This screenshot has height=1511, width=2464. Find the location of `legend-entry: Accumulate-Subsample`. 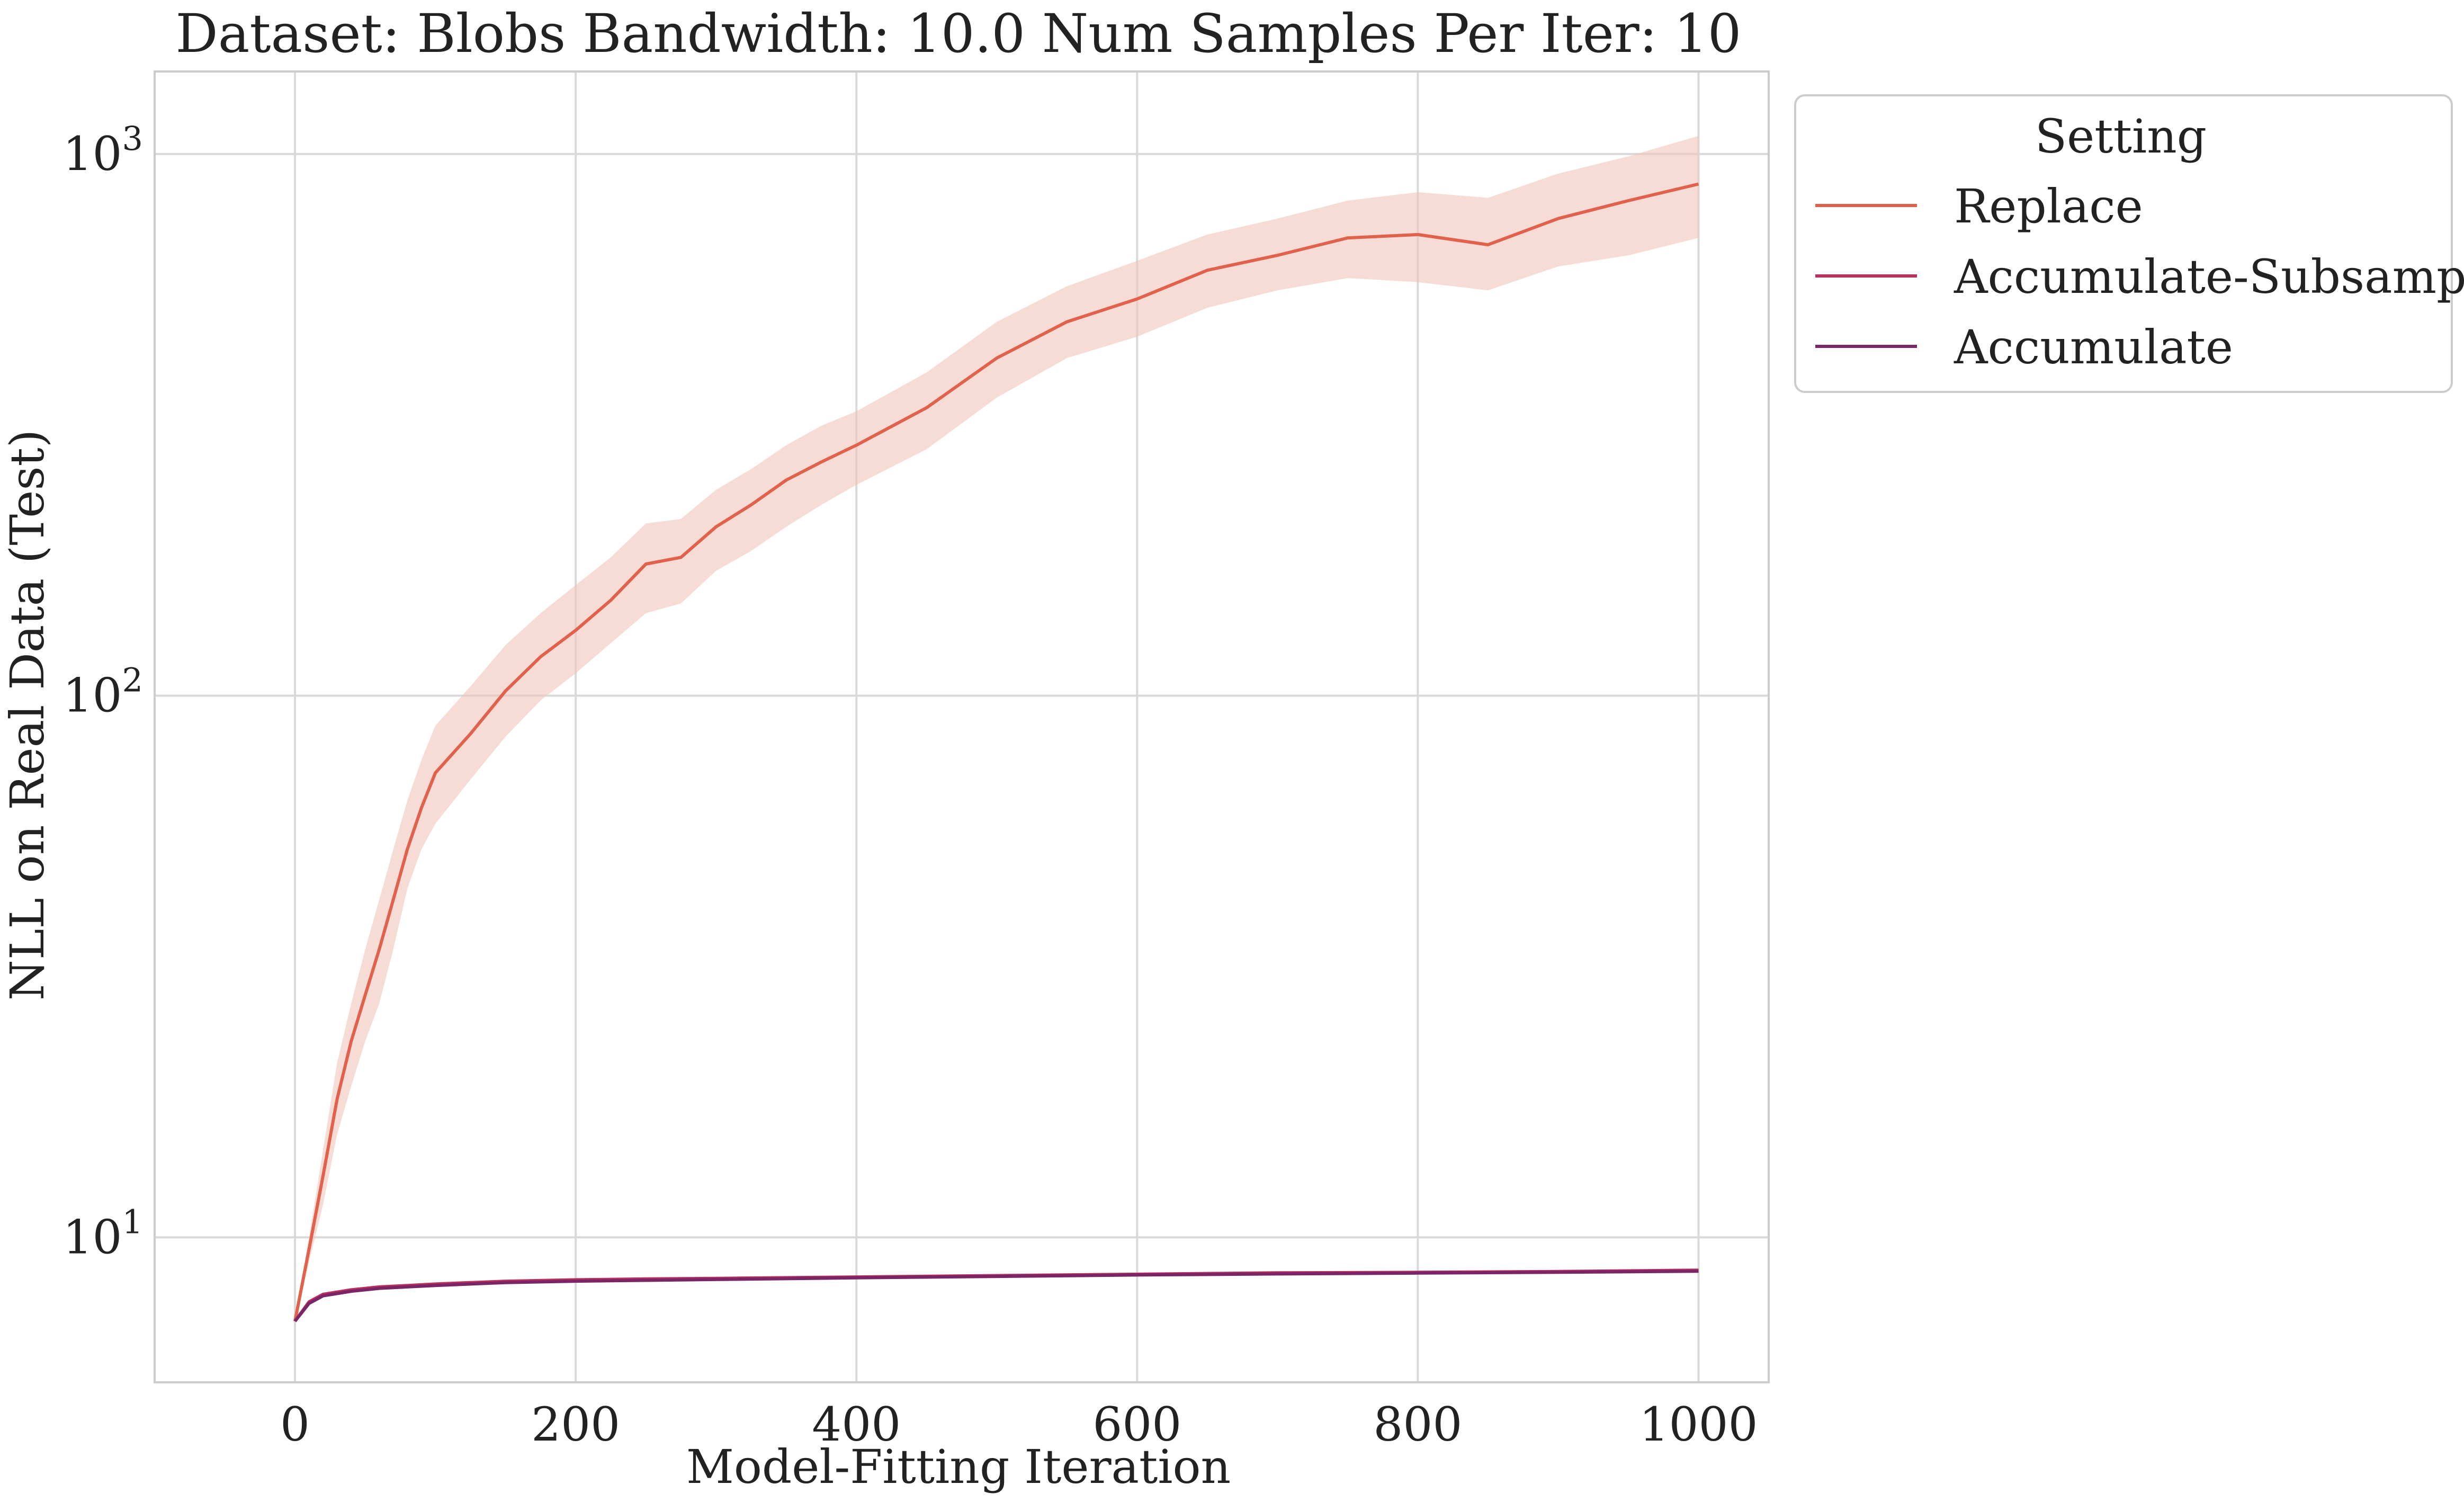

legend-entry: Accumulate-Subsample is located at coordinates (2209, 276).